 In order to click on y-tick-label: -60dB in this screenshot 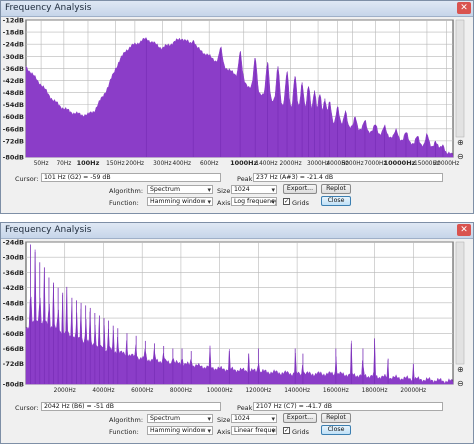, I will do `click(13, 117)`.